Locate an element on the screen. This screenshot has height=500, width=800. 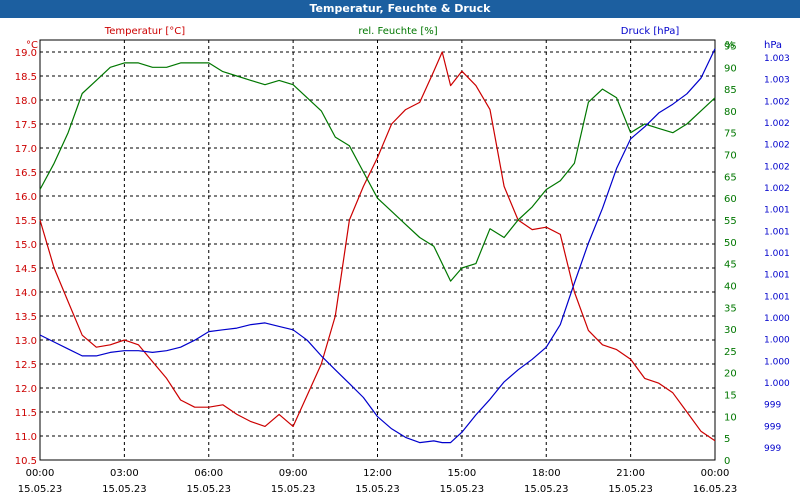
humidity-tick-label: 15 is located at coordinates (730, 396).